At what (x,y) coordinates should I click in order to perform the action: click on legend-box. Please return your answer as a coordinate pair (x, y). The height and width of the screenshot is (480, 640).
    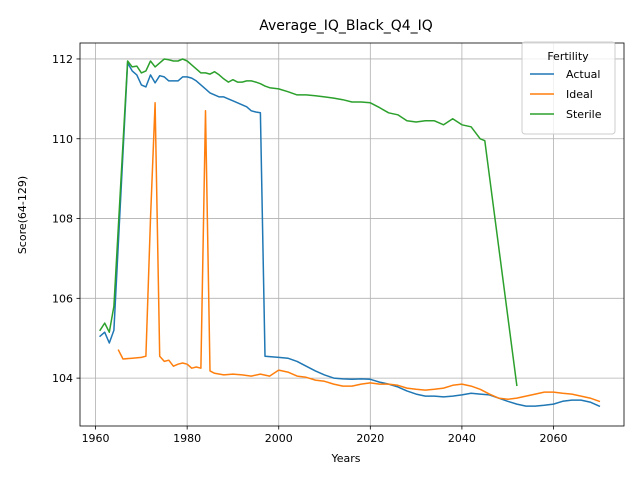
    Looking at the image, I should click on (568, 88).